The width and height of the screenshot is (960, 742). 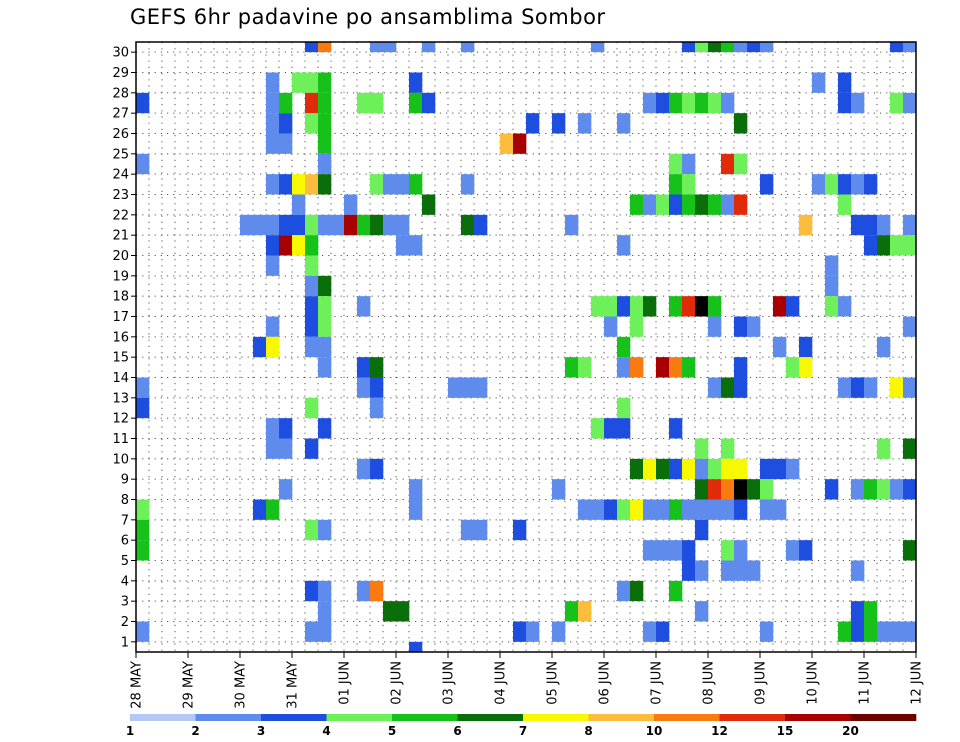 I want to click on y-tick-label: 29, so click(x=120, y=73).